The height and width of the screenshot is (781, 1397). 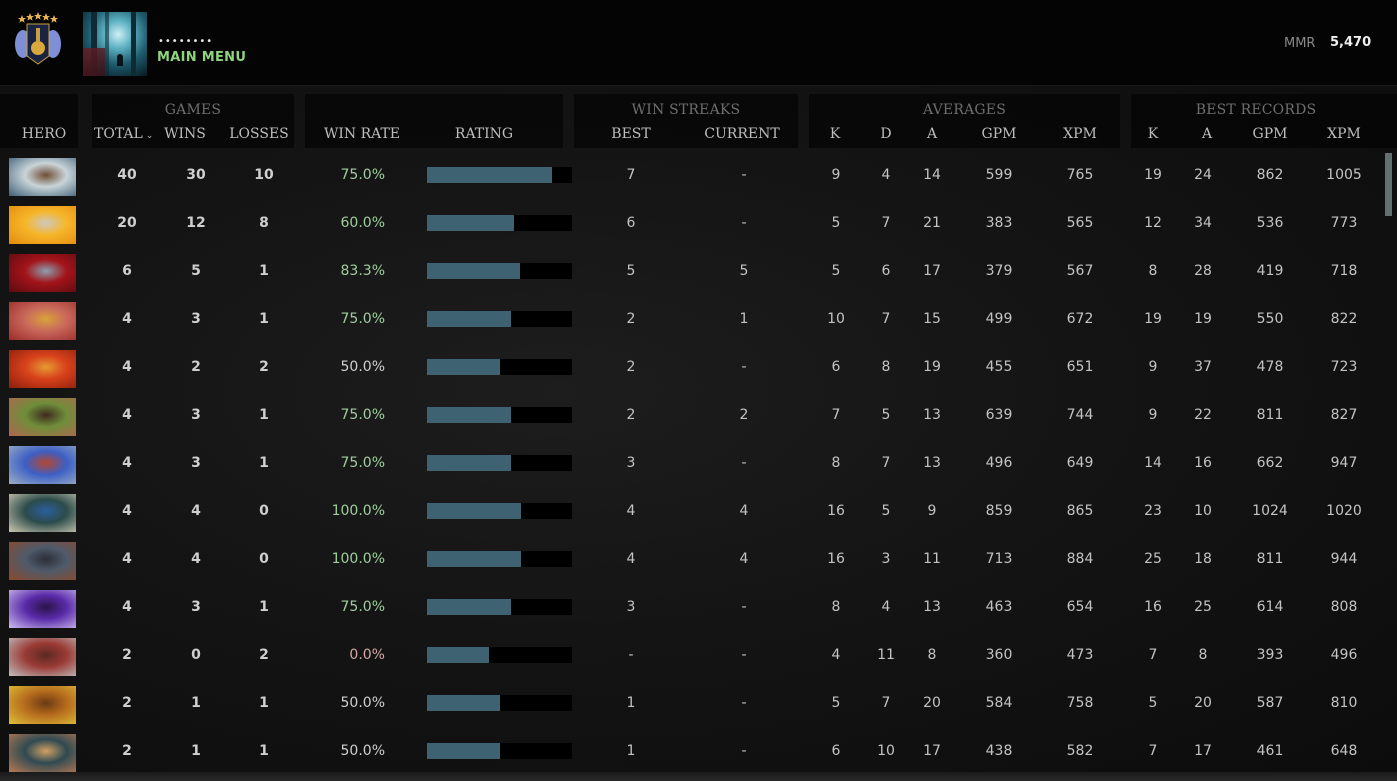 I want to click on cell-rec-gpm: 1024, so click(x=1270, y=511).